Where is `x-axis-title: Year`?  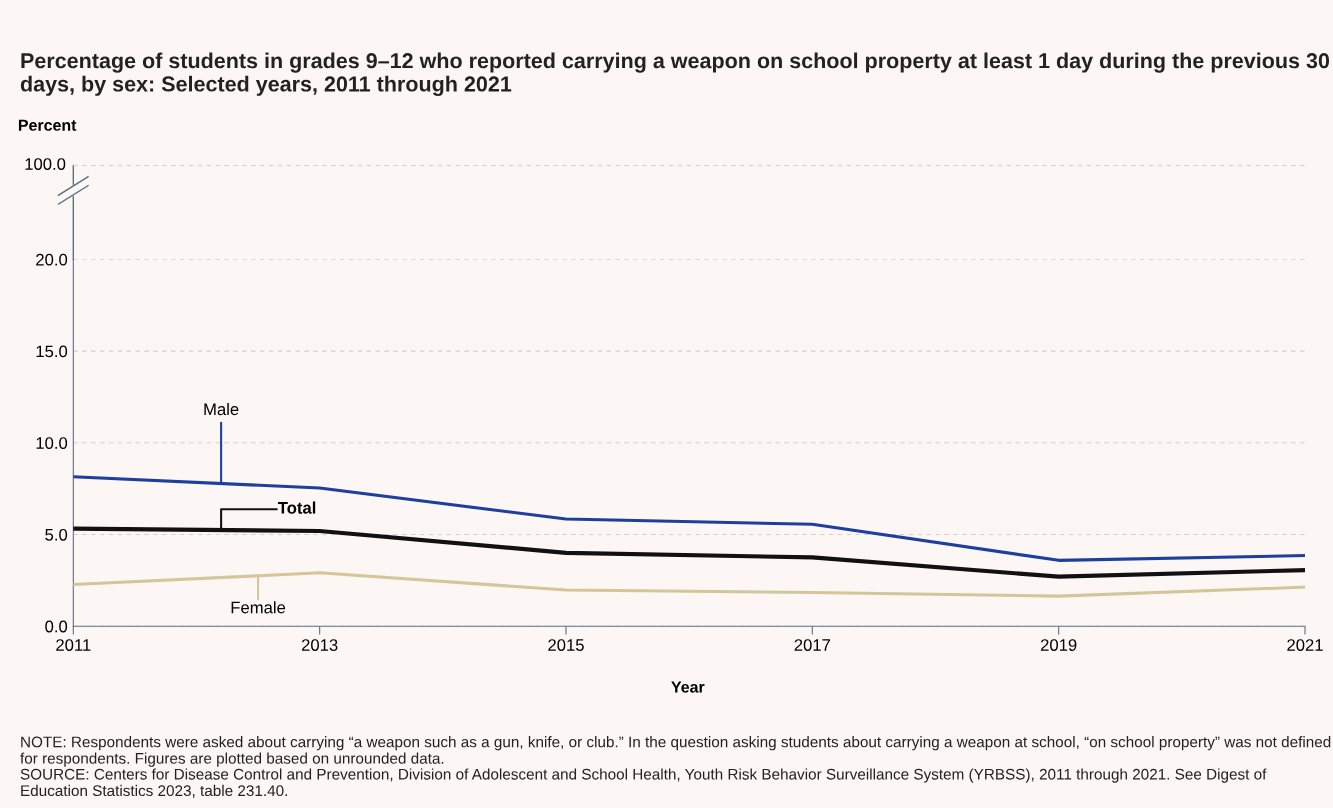
x-axis-title: Year is located at coordinates (688, 687).